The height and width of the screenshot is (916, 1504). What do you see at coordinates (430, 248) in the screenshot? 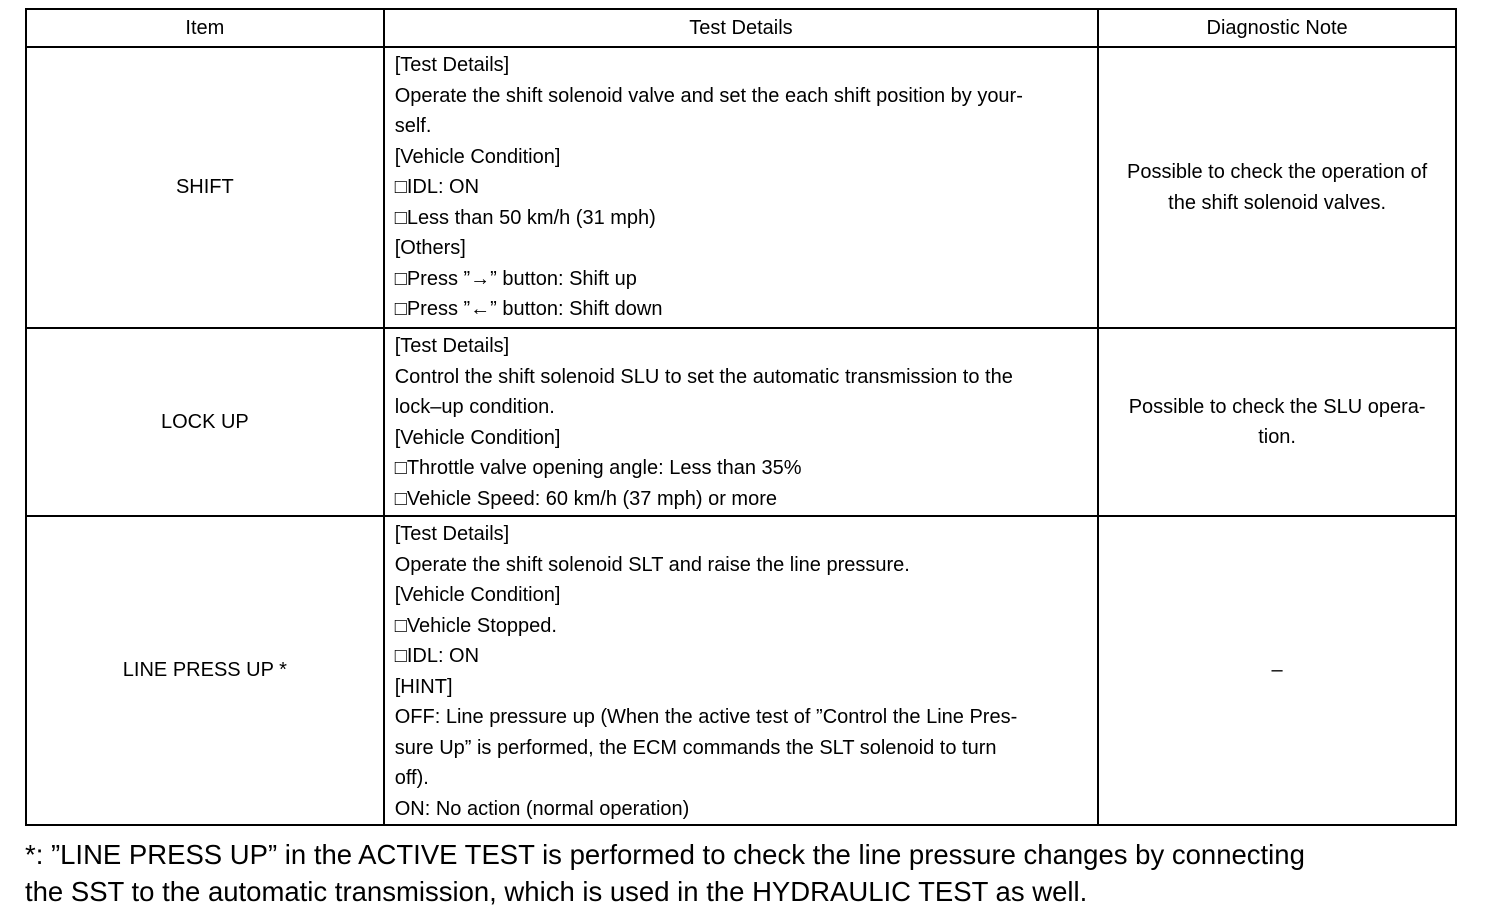
I see `text-line: [Others]` at bounding box center [430, 248].